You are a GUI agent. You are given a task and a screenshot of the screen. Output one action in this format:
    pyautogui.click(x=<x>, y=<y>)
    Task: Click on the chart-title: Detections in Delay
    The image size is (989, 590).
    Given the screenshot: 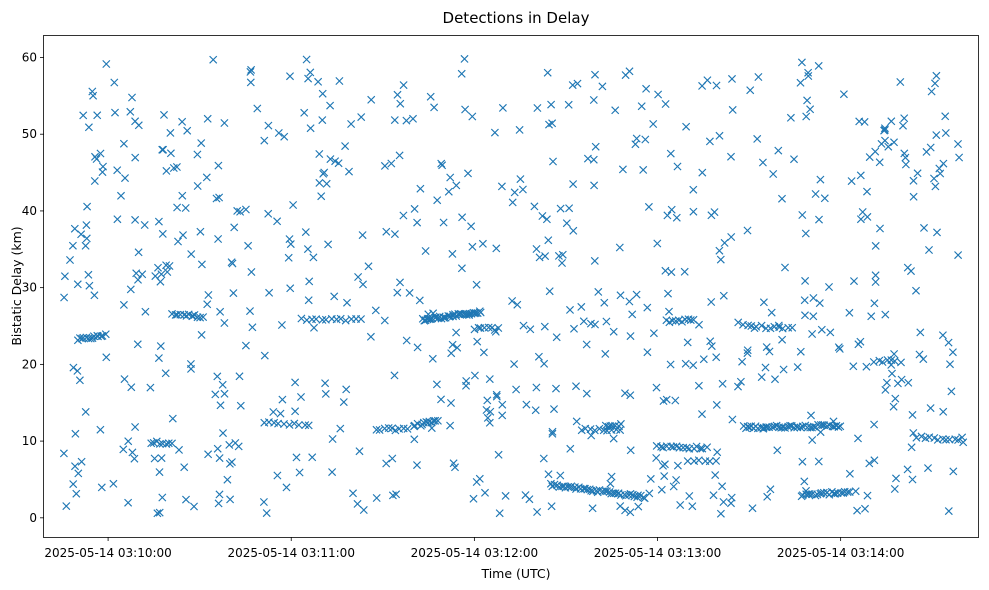 What is the action you would take?
    pyautogui.click(x=516, y=18)
    